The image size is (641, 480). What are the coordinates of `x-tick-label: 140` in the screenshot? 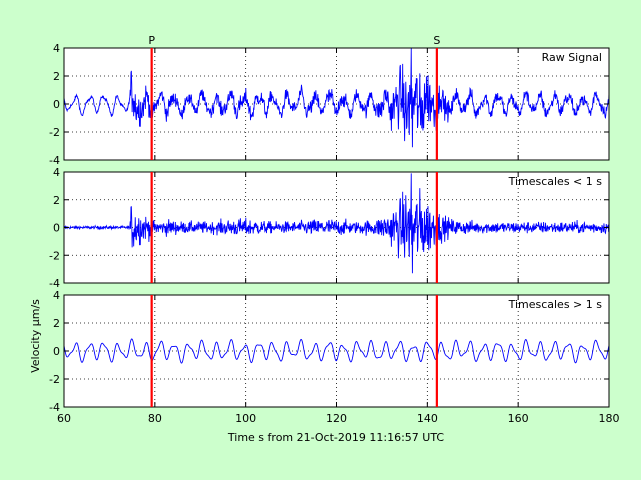 It's located at (427, 418).